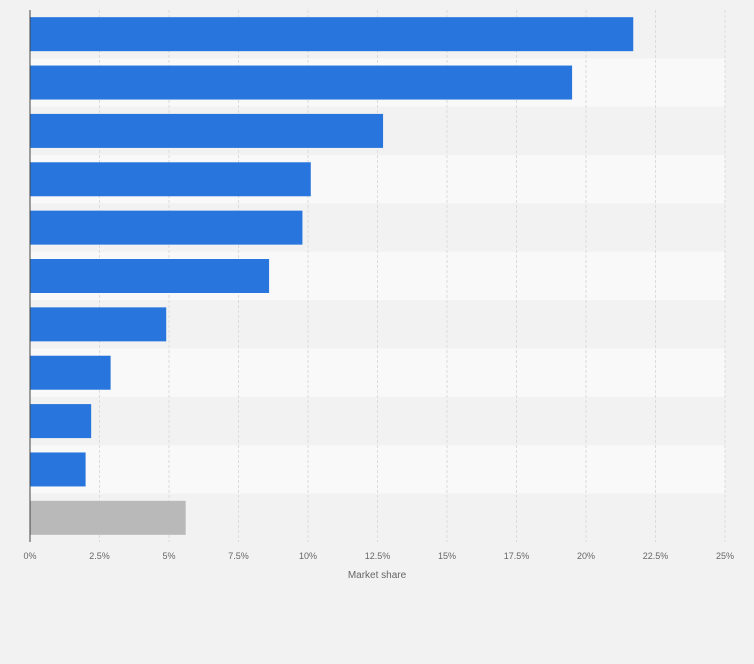 This screenshot has height=664, width=754. Describe the element at coordinates (29, 556) in the screenshot. I see `x-tick-label: 0%` at that location.